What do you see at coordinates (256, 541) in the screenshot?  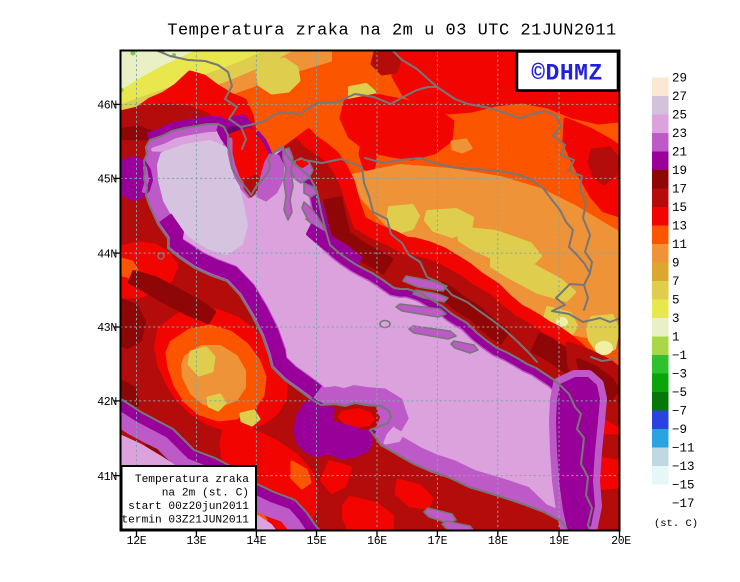 I see `svg-text: 14E` at bounding box center [256, 541].